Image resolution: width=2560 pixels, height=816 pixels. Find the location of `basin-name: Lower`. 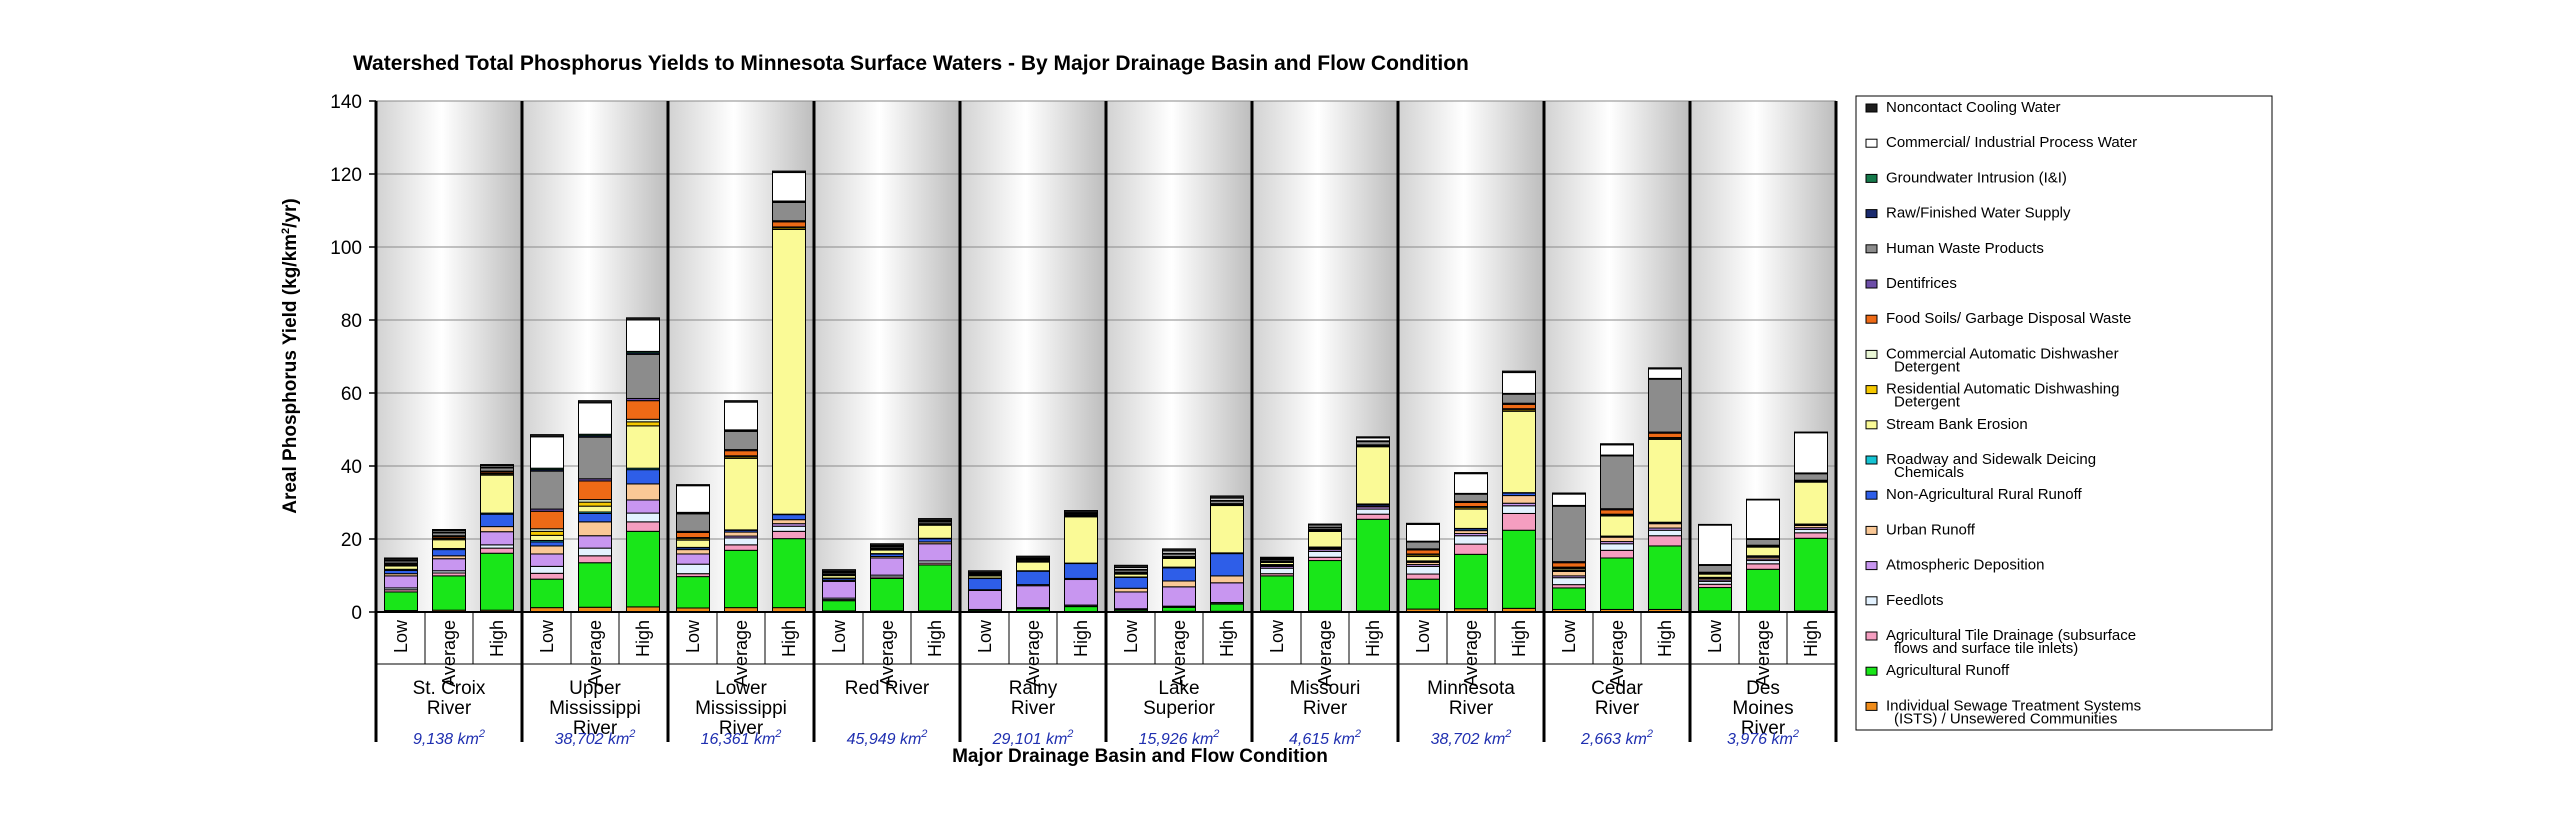

basin-name: Lower is located at coordinates (741, 688).